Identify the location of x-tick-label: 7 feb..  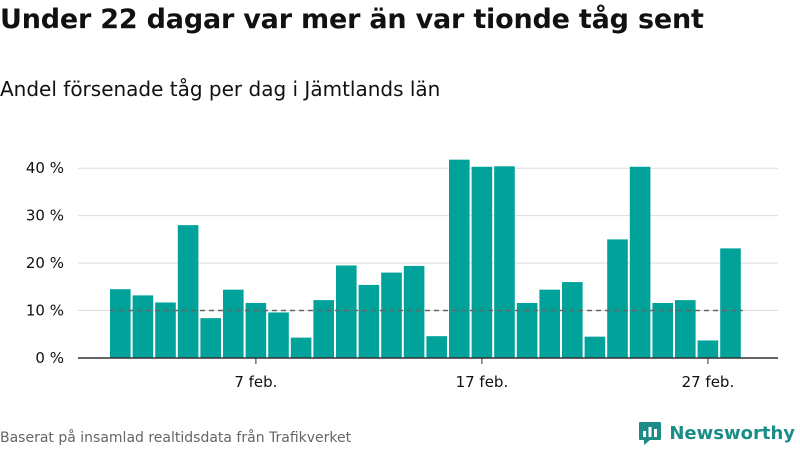
(255, 382).